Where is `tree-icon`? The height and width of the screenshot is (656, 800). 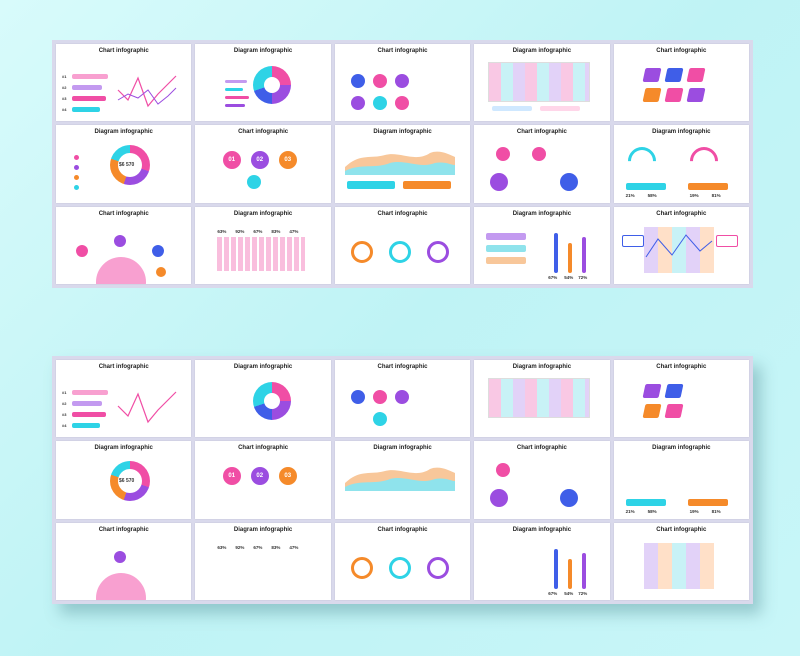 tree-icon is located at coordinates (361, 251).